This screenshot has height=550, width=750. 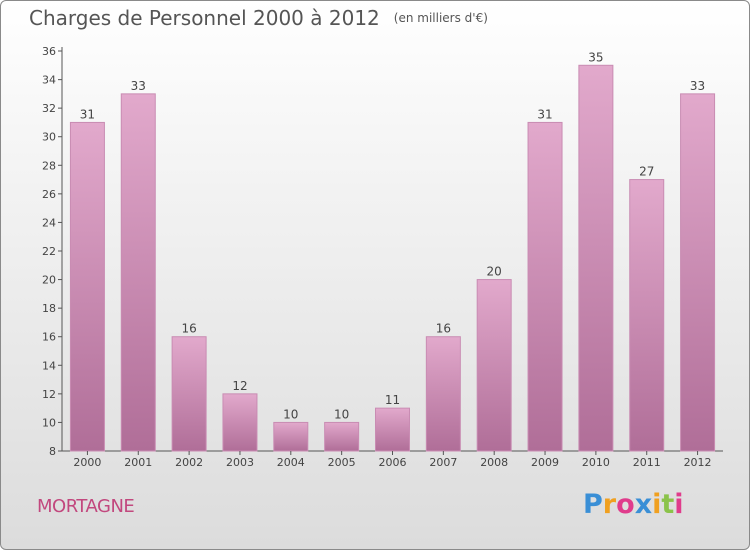 What do you see at coordinates (609, 504) in the screenshot?
I see `logo-letter: r` at bounding box center [609, 504].